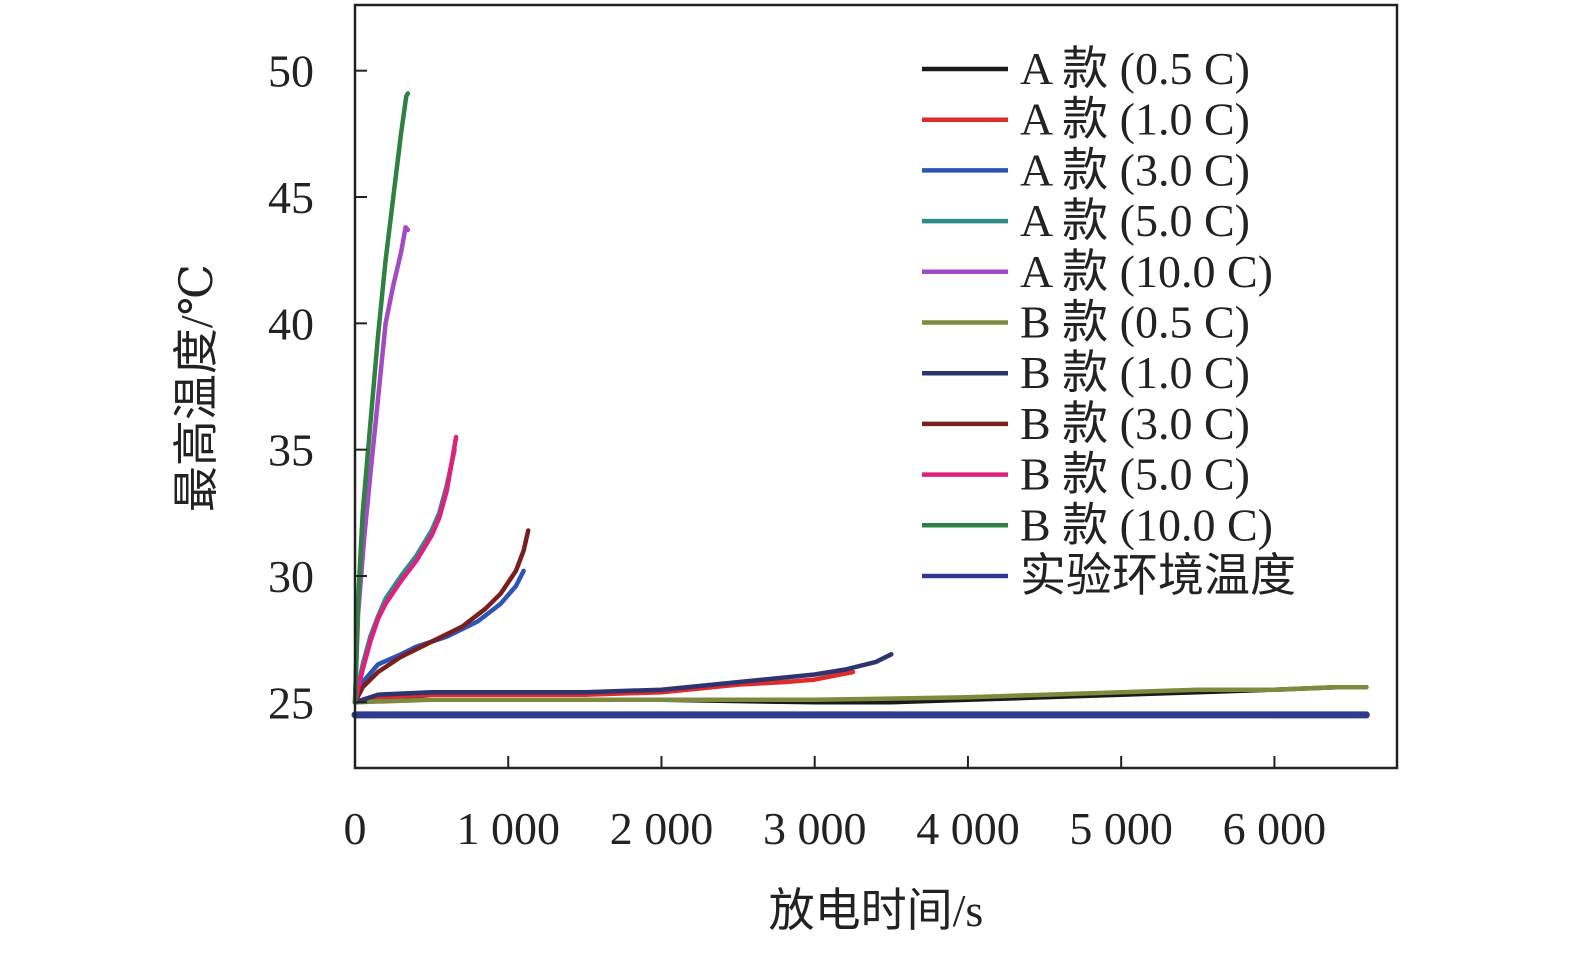 This screenshot has height=956, width=1575. I want to click on x-tick-label: 6 000, so click(1275, 828).